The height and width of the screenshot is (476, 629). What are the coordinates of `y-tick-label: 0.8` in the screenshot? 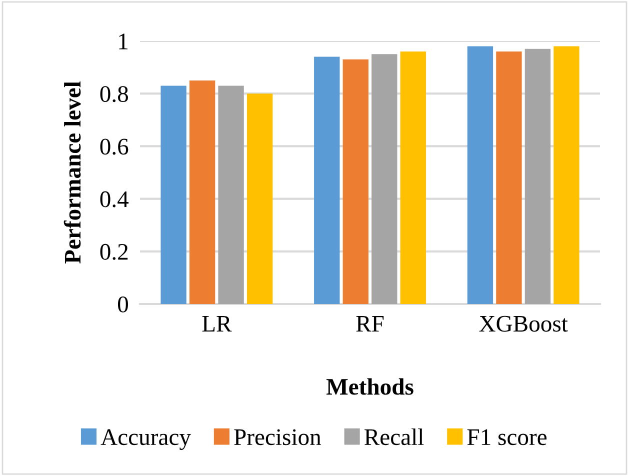 It's located at (114, 94).